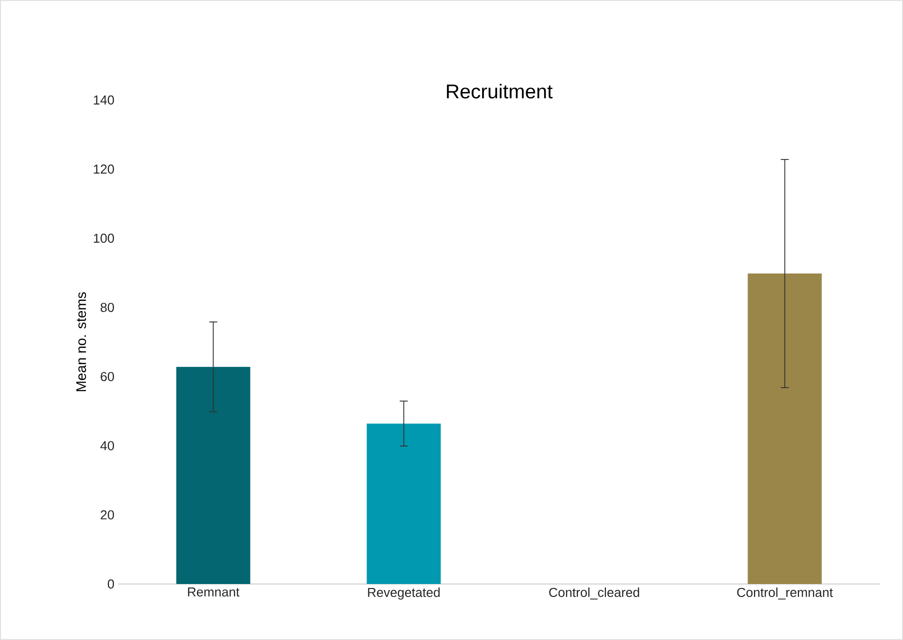 This screenshot has height=640, width=903. Describe the element at coordinates (104, 169) in the screenshot. I see `y-tick-label: 120` at that location.